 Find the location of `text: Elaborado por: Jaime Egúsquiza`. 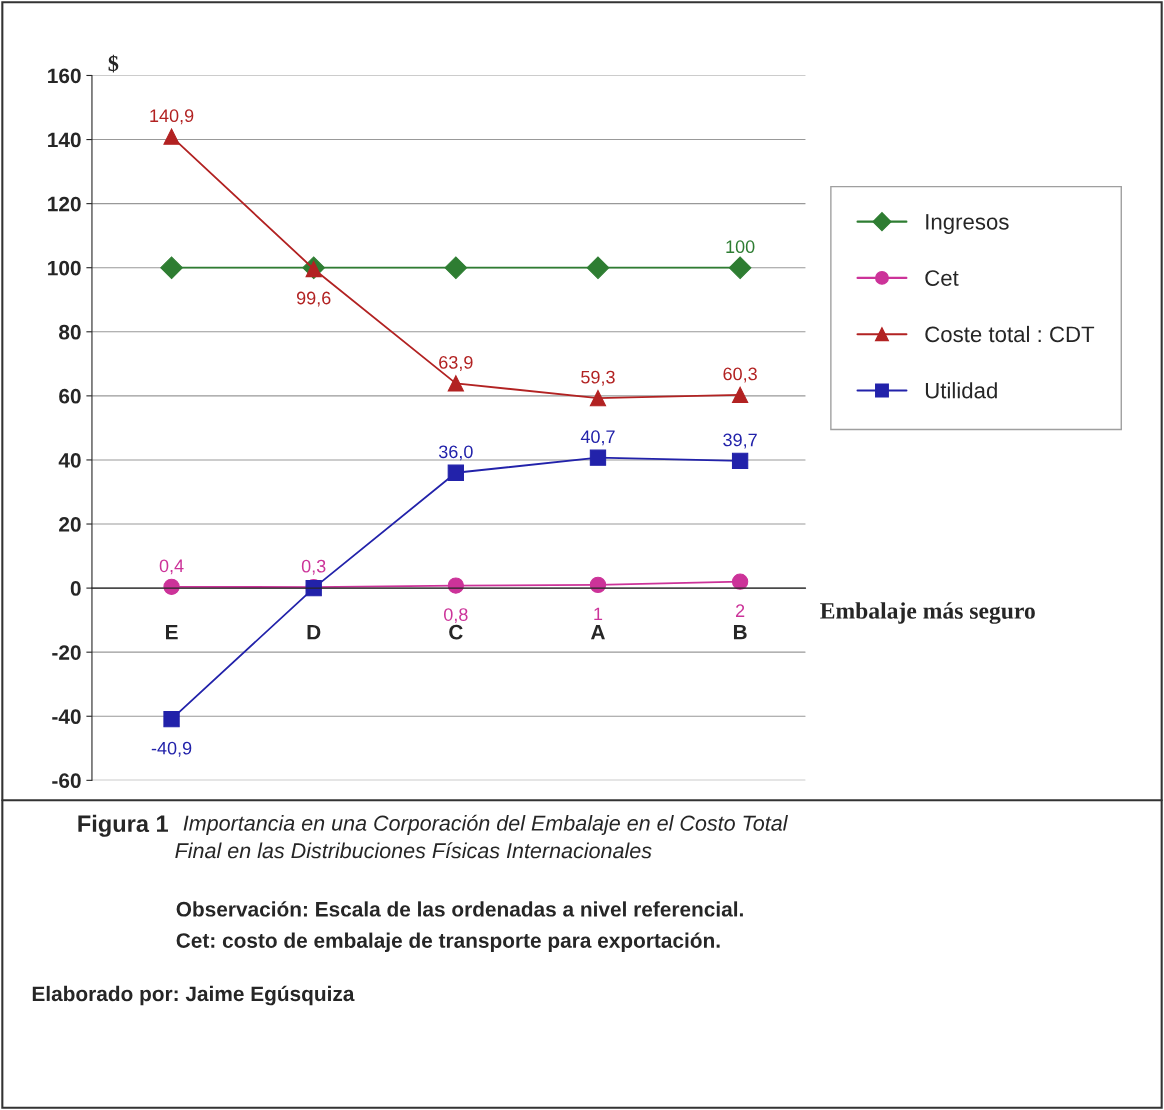

text: Elaborado por: Jaime Egúsquiza is located at coordinates (193, 995).